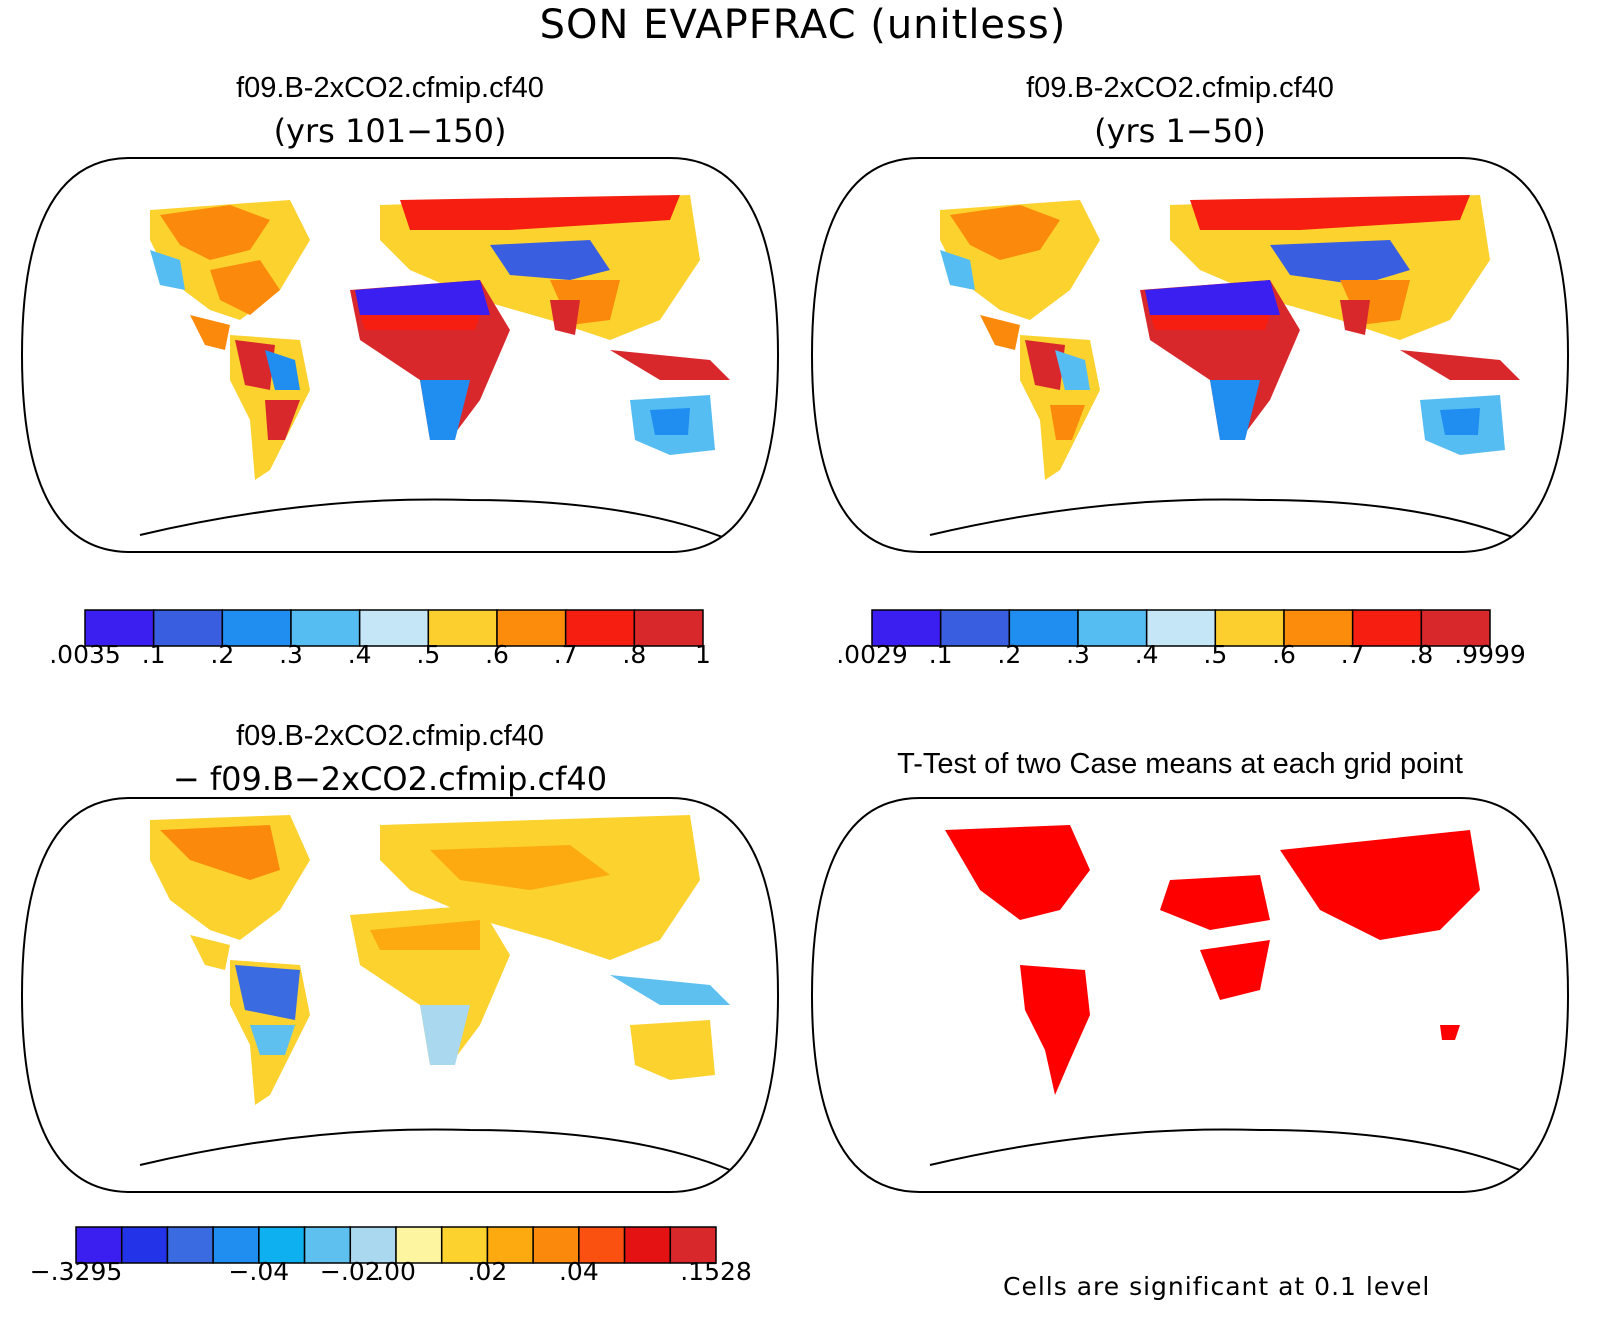 The image size is (1606, 1327). I want to click on colorbar-tick-label: 1, so click(703, 654).